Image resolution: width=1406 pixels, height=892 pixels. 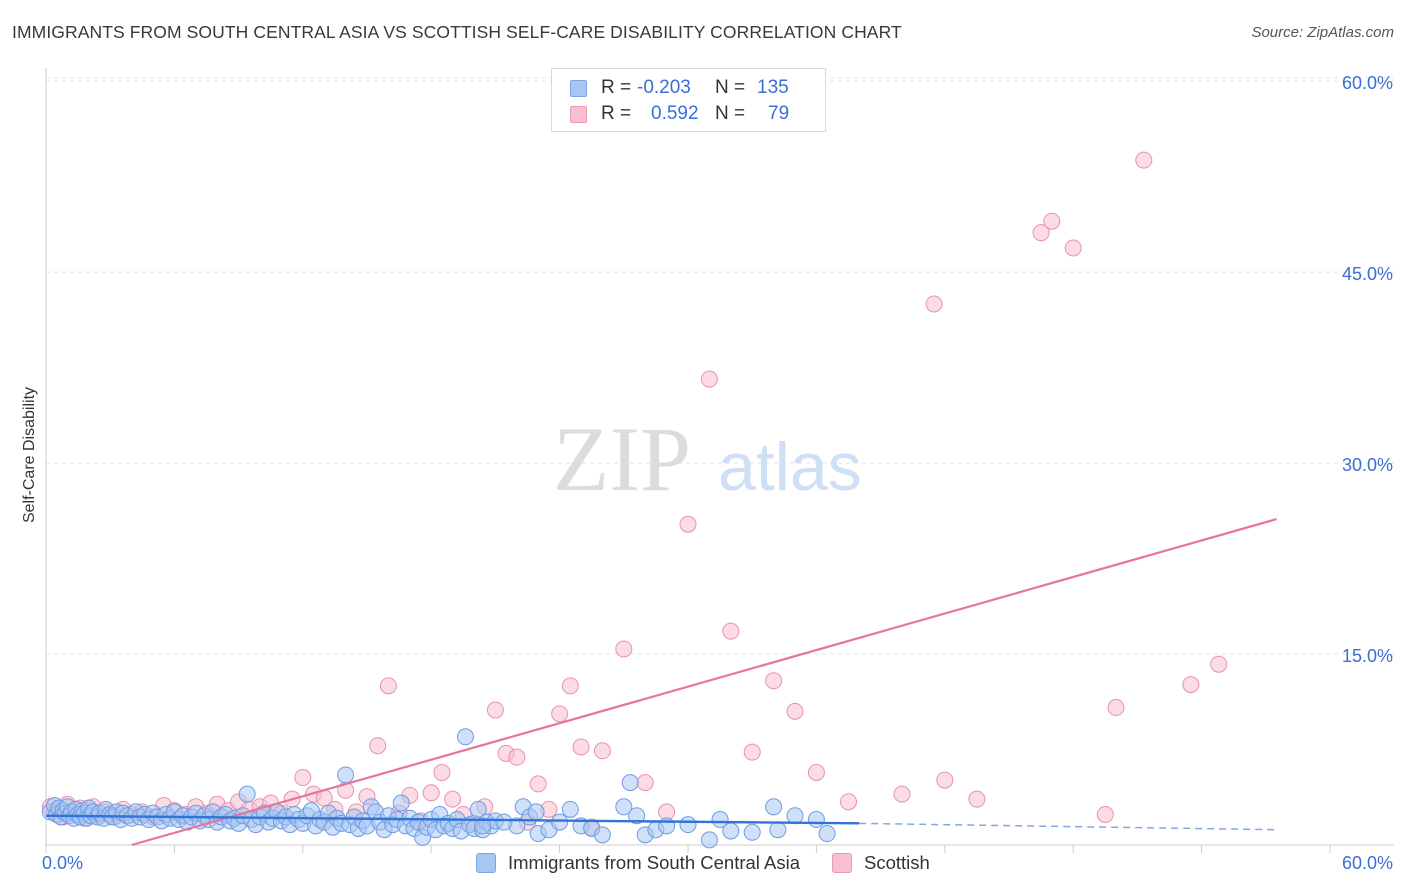 I want to click on legend-row-pink: R = 0.592 N = 79, so click(x=679, y=114).